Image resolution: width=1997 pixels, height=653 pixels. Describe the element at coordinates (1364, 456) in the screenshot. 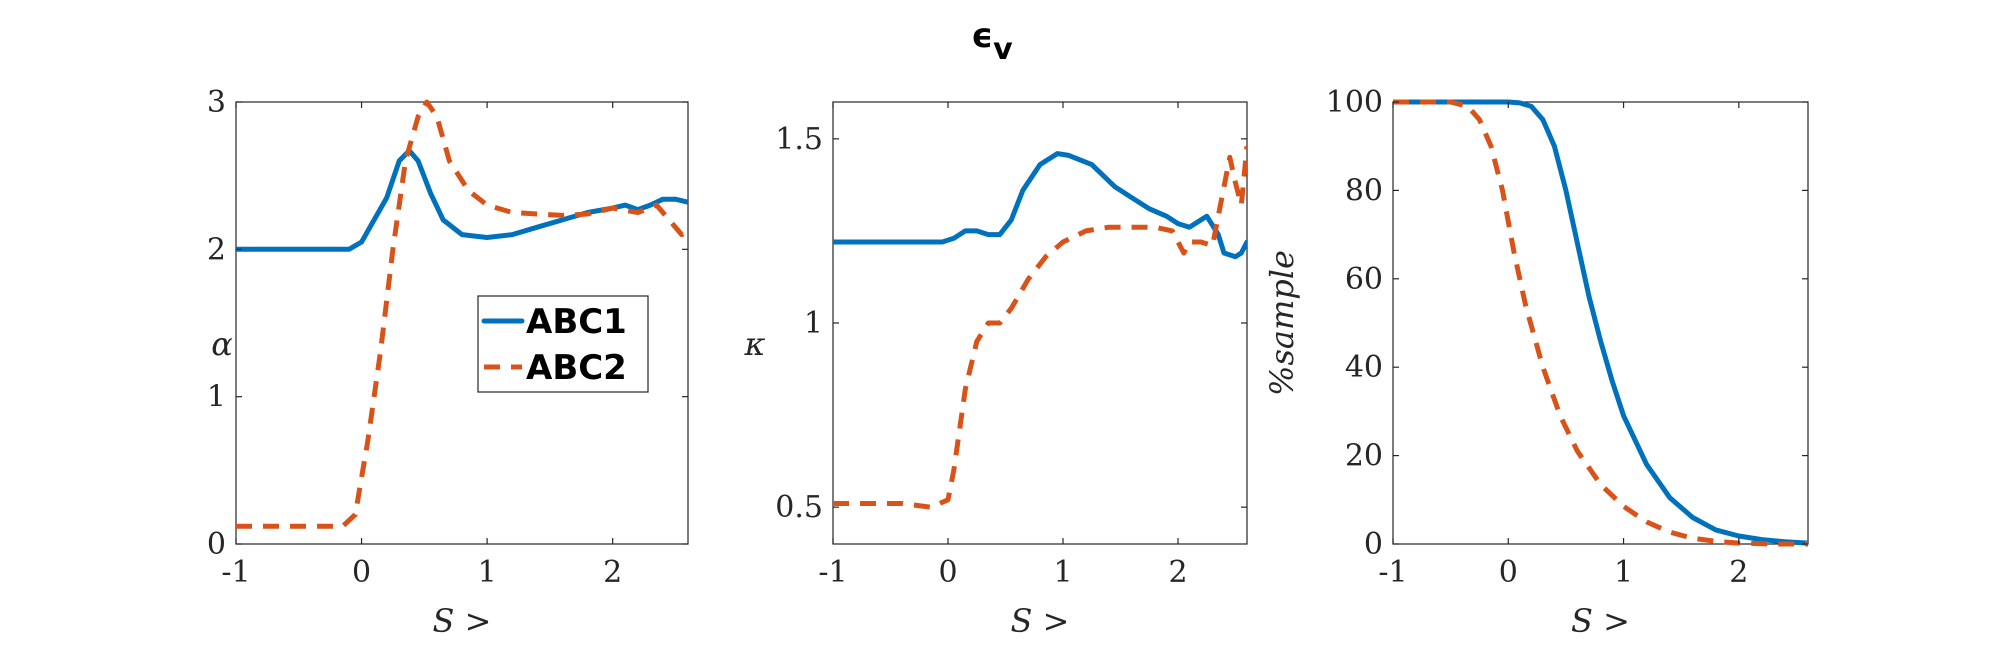

I see `y-tick-label-2-1: 20` at that location.